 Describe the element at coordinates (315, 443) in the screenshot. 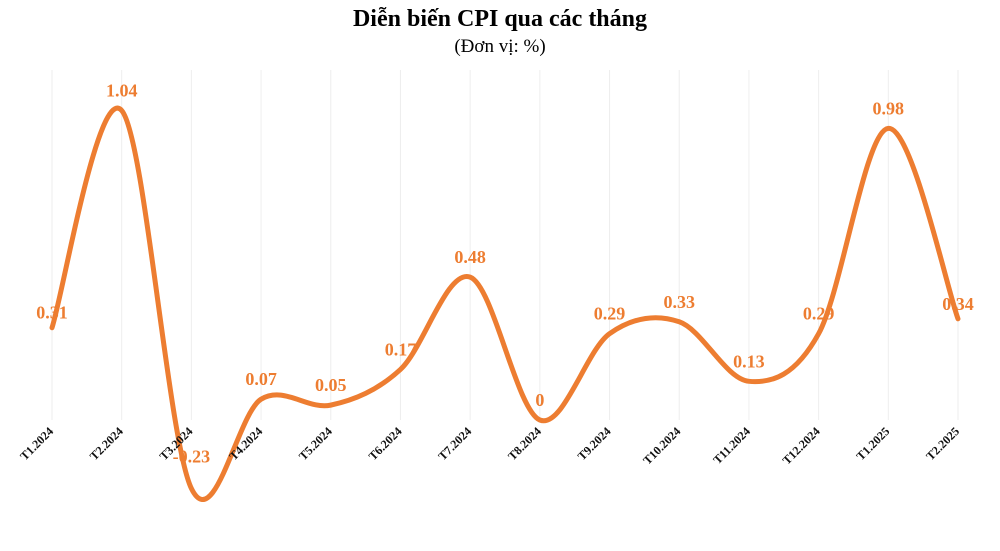

I see `x-tick-label: T5.2024` at that location.